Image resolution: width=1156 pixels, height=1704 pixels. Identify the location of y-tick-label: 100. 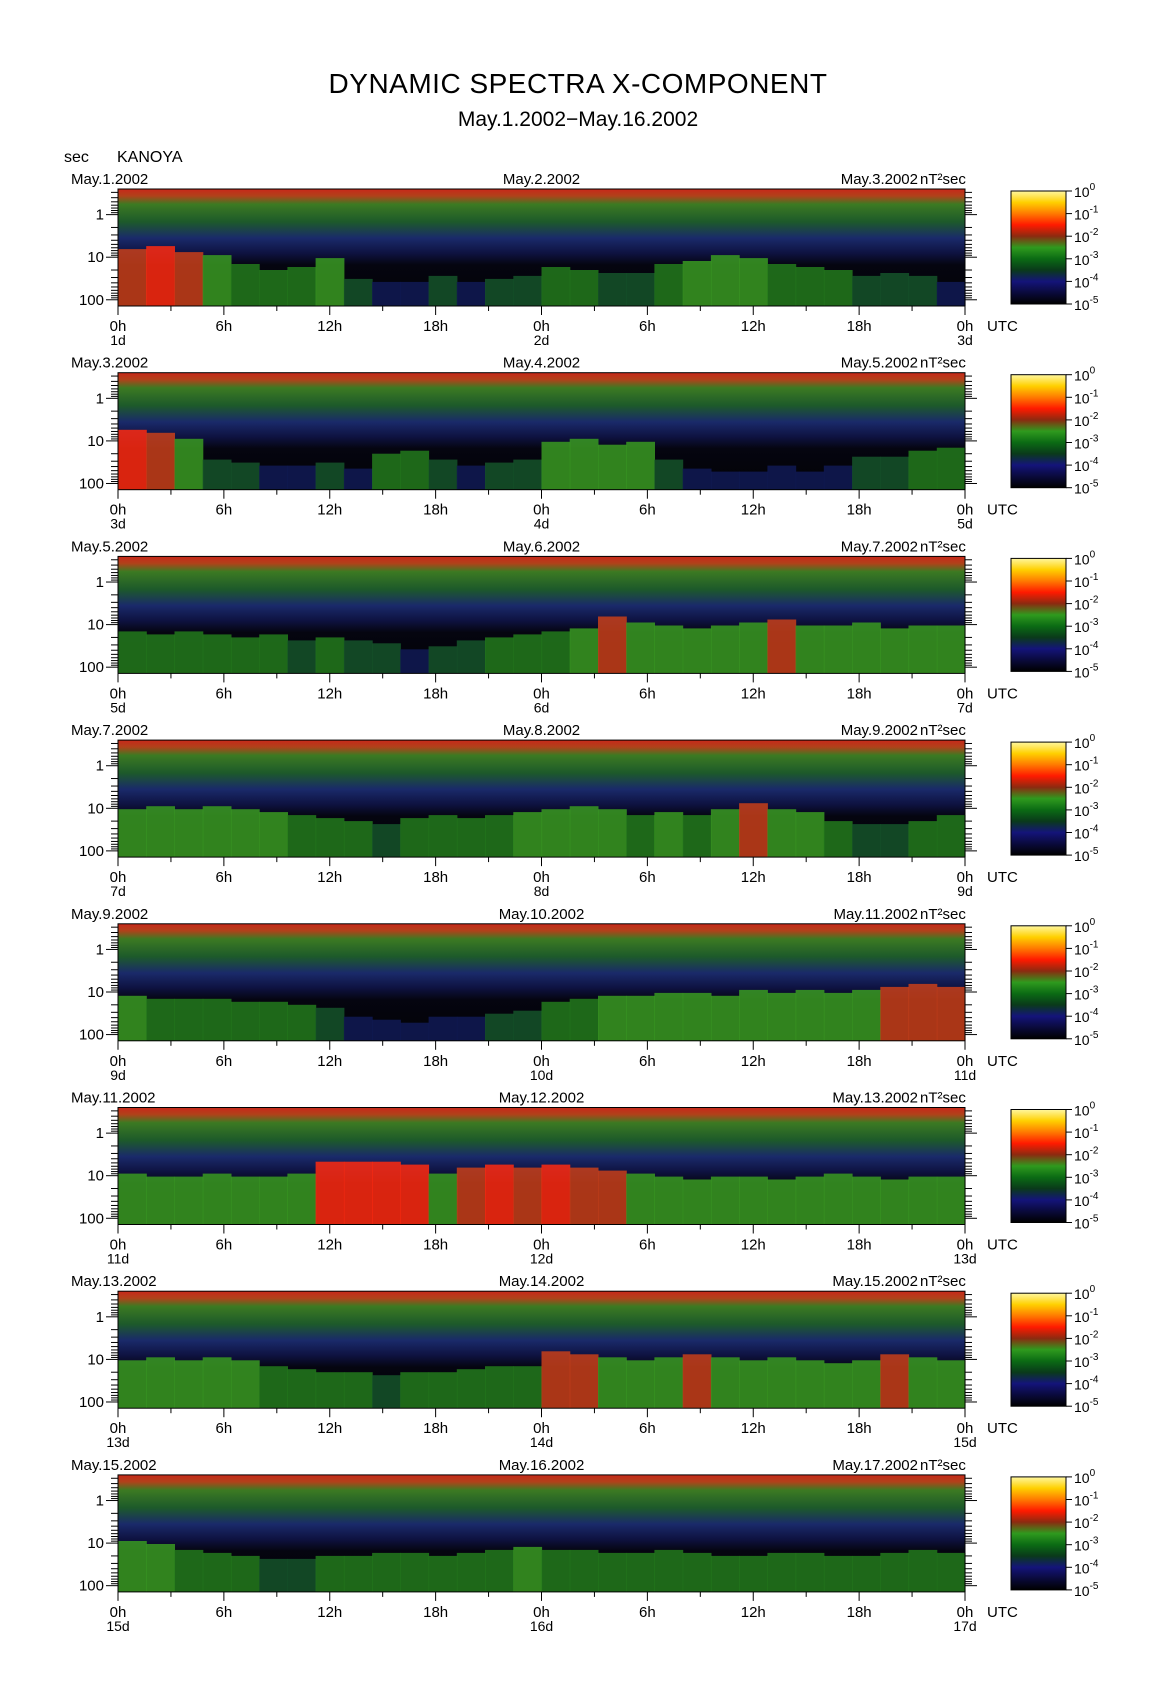
(91, 851).